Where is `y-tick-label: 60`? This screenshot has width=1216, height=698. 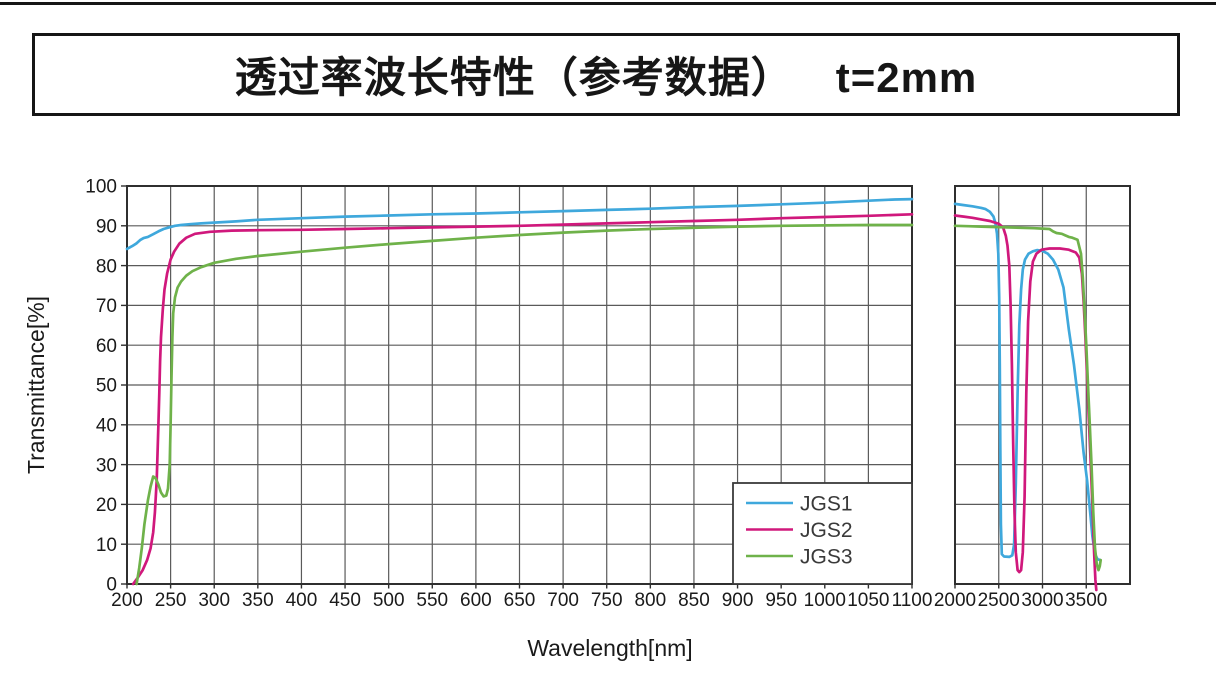
y-tick-label: 60 is located at coordinates (106, 346).